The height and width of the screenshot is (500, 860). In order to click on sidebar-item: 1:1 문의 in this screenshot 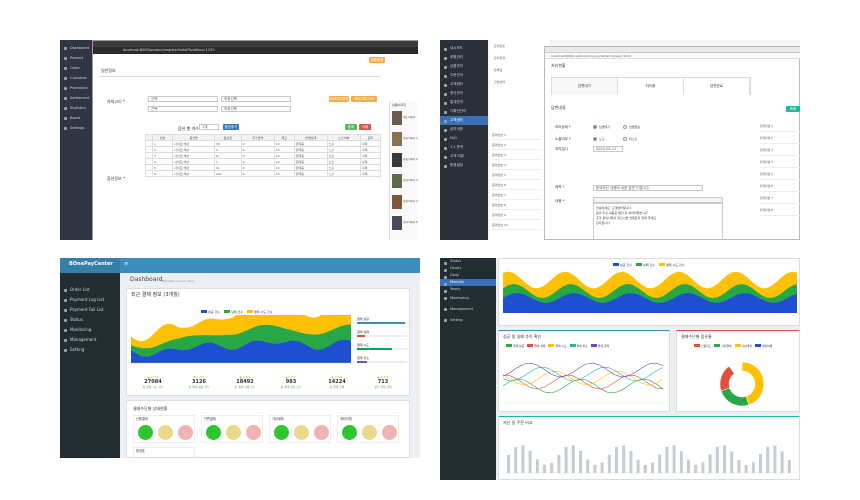, I will do `click(464, 147)`.